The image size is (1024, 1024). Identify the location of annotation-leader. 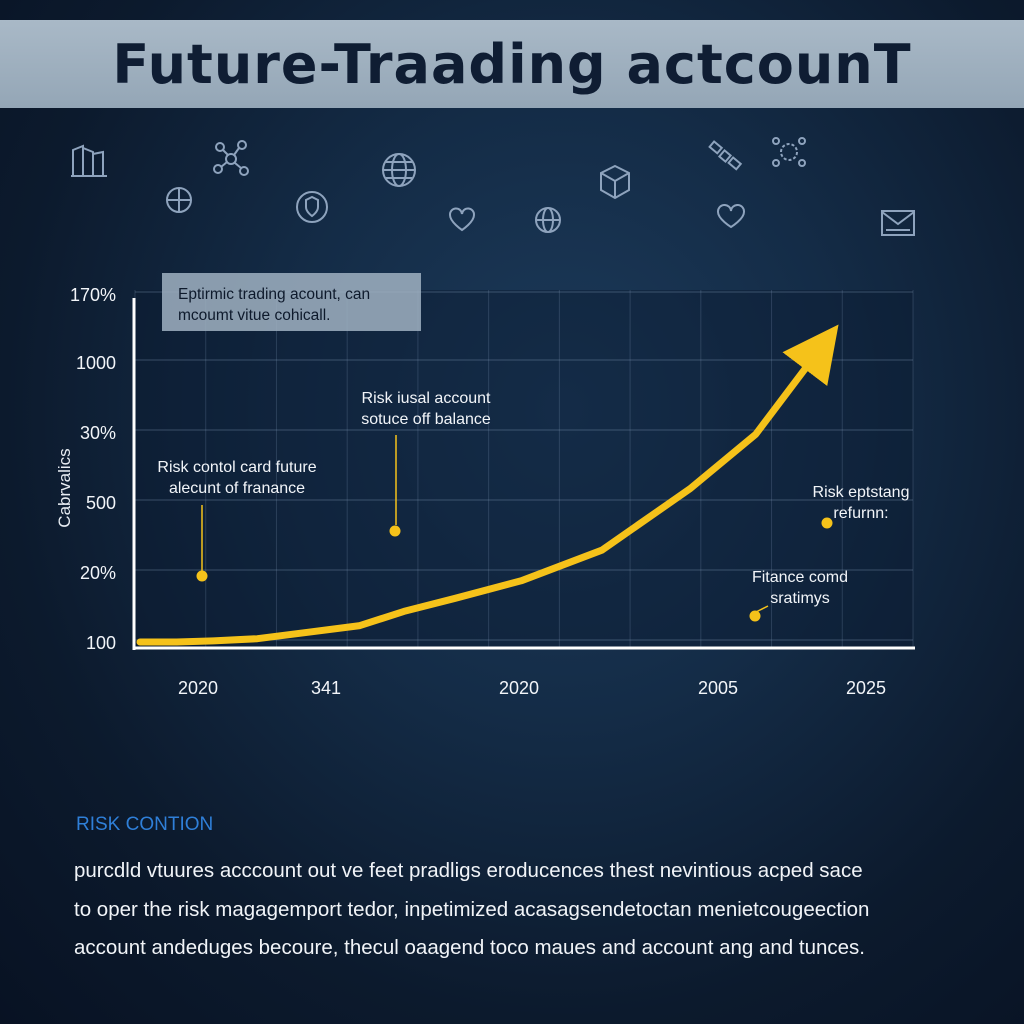
(762, 609).